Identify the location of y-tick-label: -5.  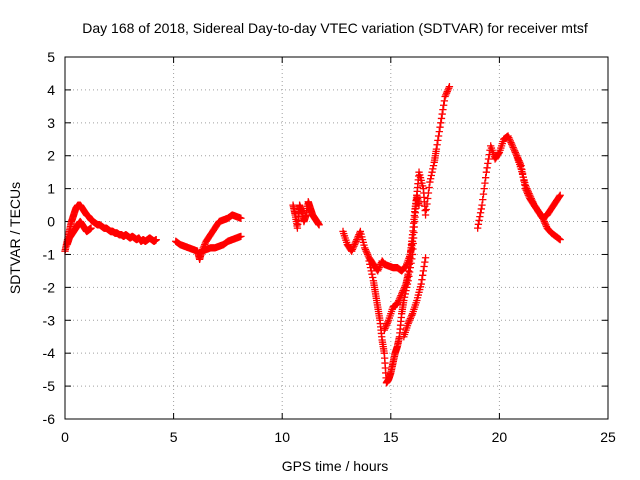
(49, 386).